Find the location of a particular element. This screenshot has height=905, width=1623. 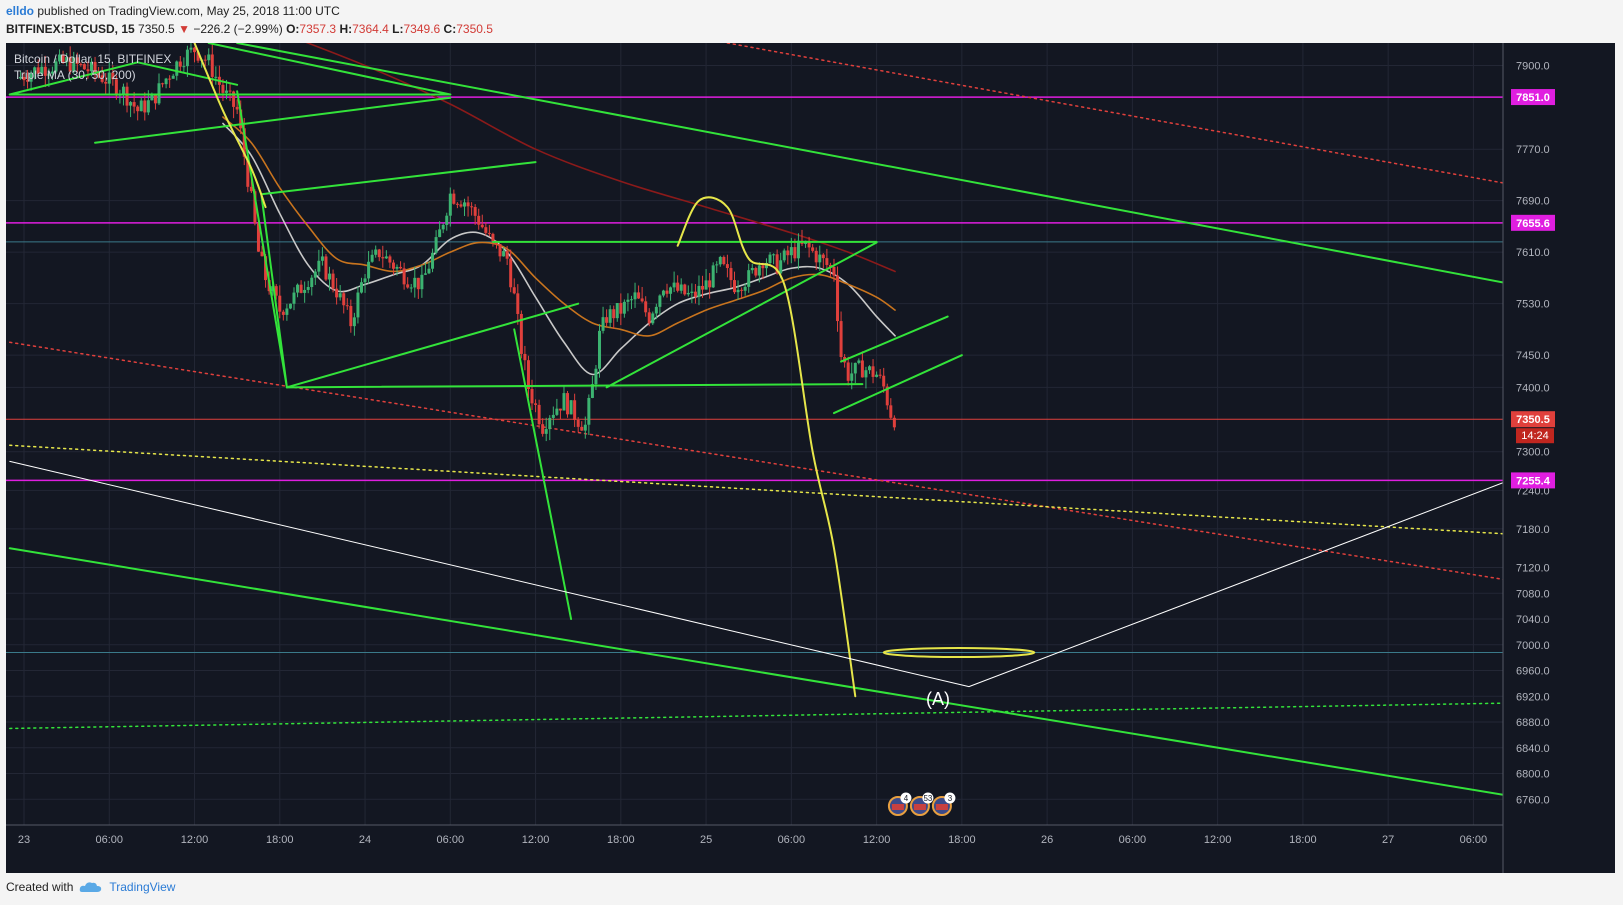

symbol: BITFINEX:BTCUSD, 15 is located at coordinates (70, 29).